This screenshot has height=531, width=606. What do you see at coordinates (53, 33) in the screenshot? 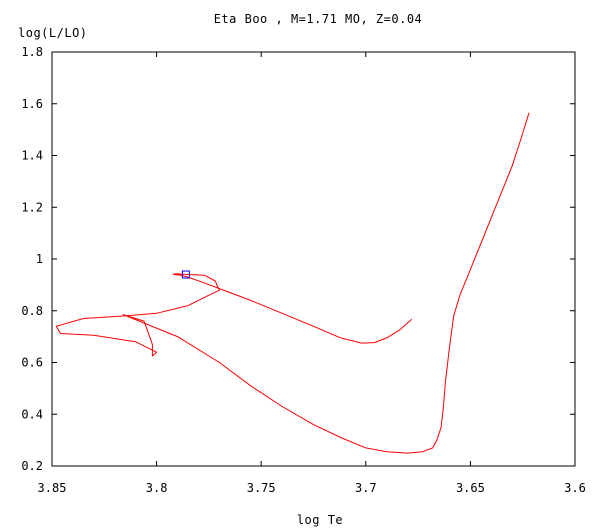
I see `y-axis-label: log(L/LO)` at bounding box center [53, 33].